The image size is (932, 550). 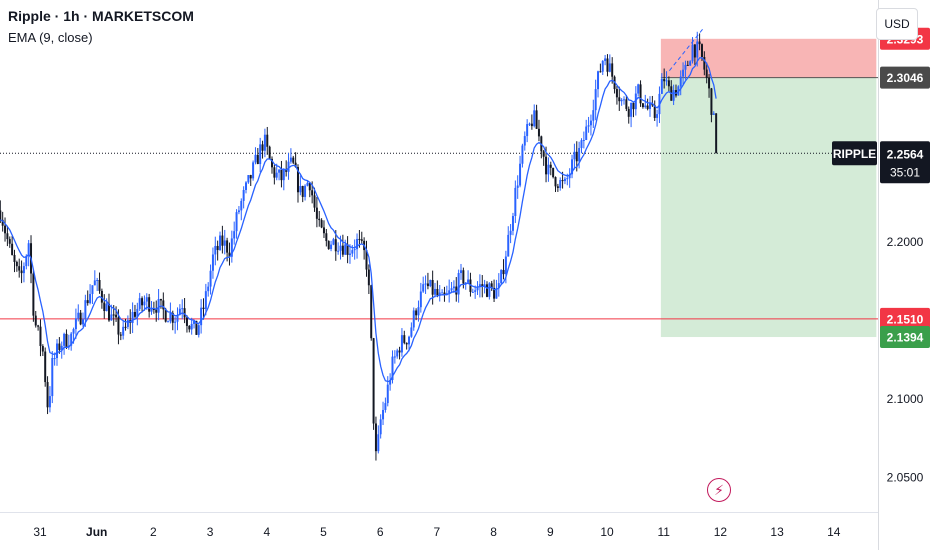 I want to click on time-tick-label: 2, so click(x=153, y=532).